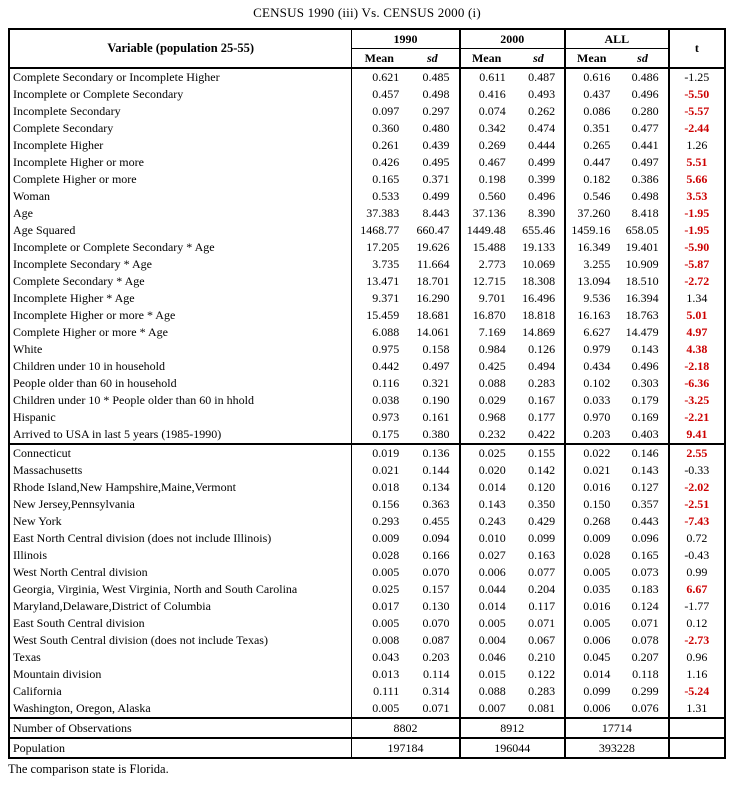 The height and width of the screenshot is (790, 734). What do you see at coordinates (379, 332) in the screenshot?
I see `mean-1990: 6.088` at bounding box center [379, 332].